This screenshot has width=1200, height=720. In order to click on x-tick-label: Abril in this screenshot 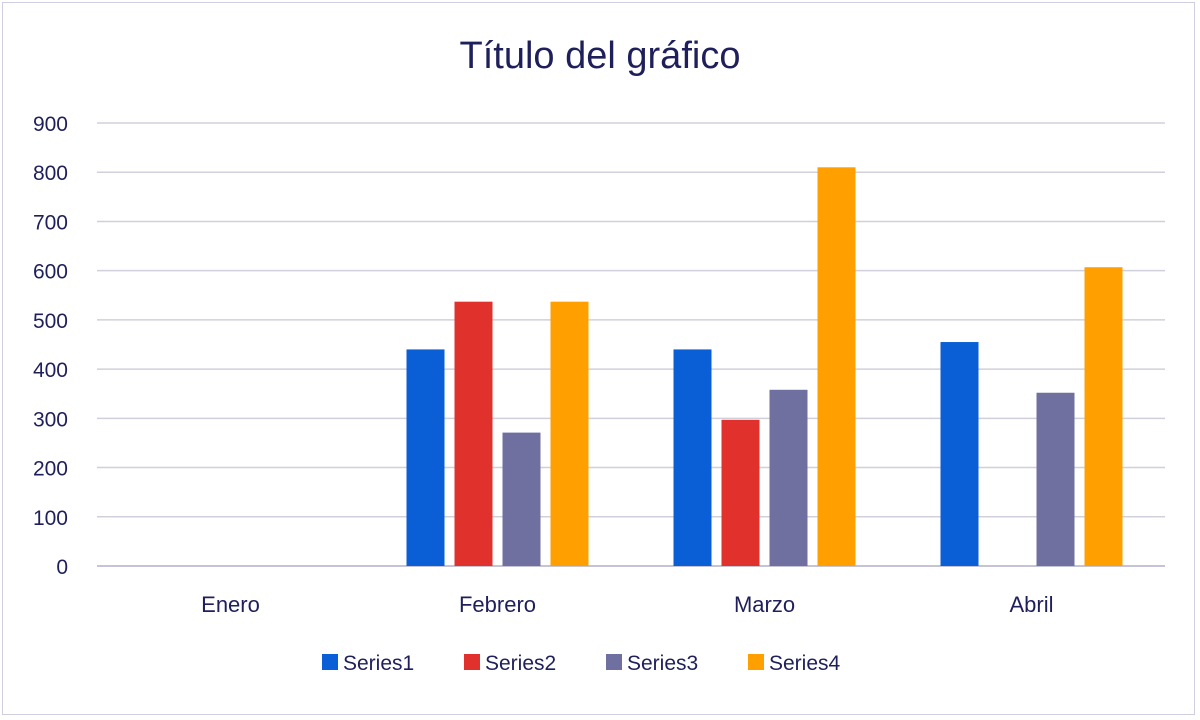, I will do `click(1031, 604)`.